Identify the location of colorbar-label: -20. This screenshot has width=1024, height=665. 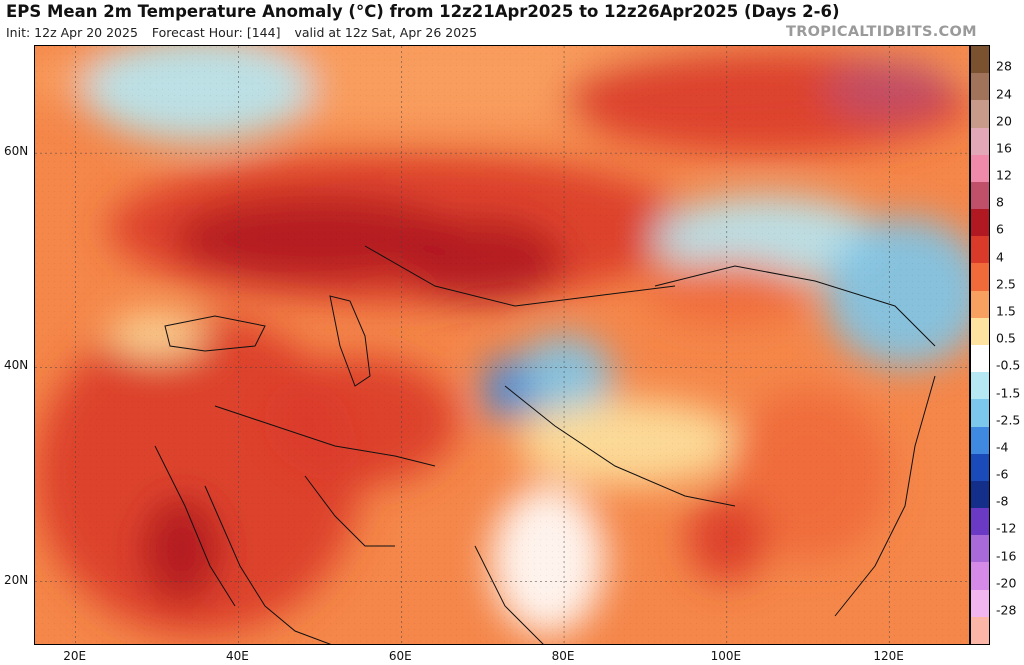
(1006, 583).